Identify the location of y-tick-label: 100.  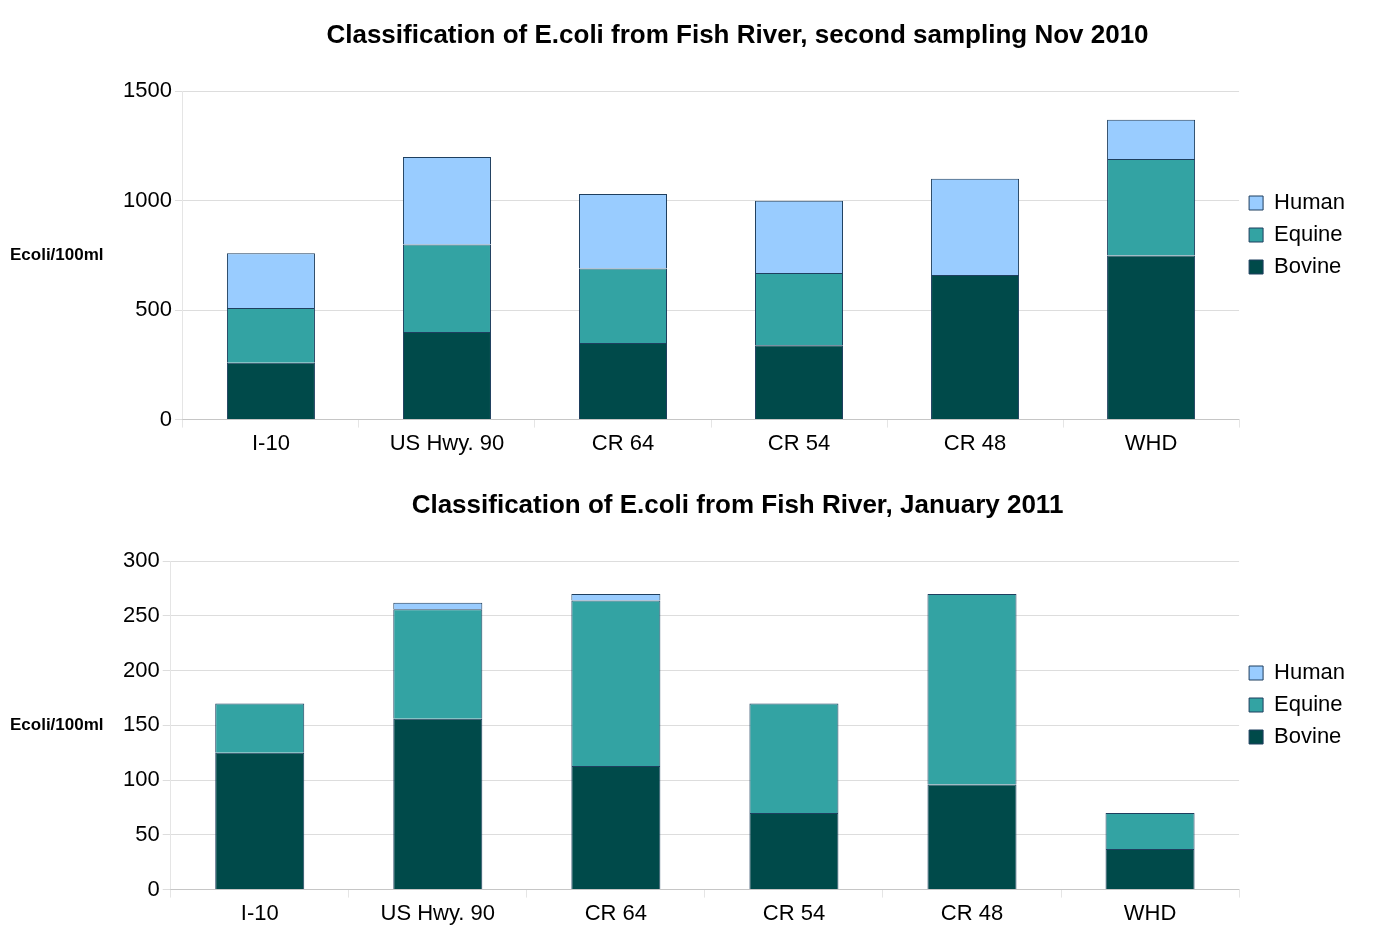
(141, 779).